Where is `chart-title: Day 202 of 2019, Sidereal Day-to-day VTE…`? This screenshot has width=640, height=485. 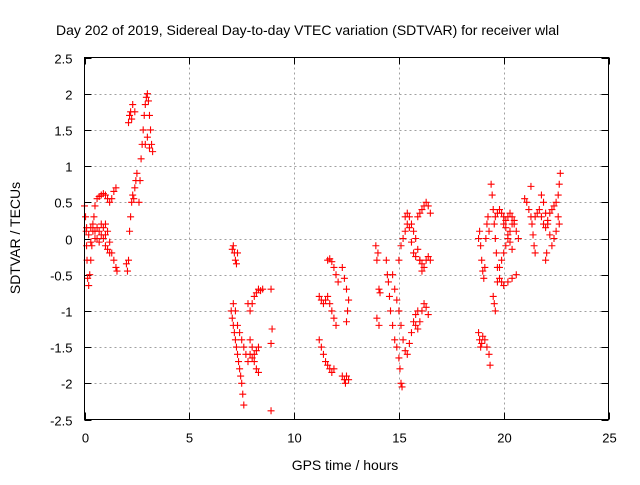 chart-title: Day 202 of 2019, Sidereal Day-to-day VTE… is located at coordinates (307, 30).